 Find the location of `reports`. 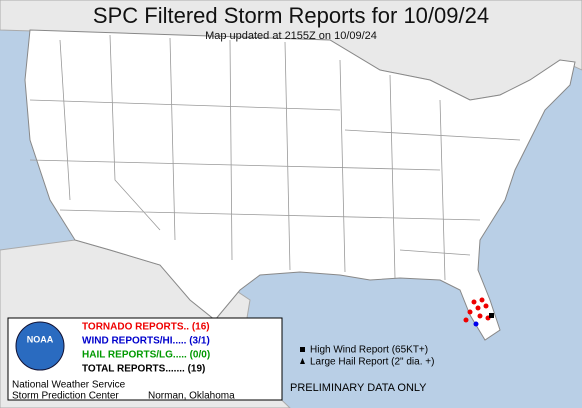

reports is located at coordinates (478, 312).